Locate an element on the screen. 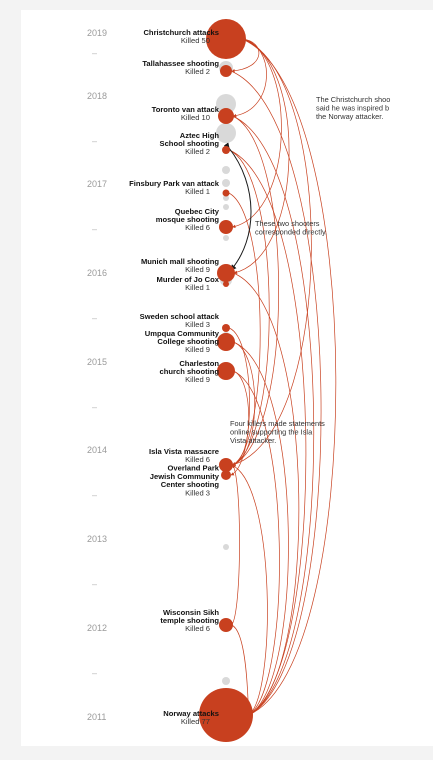  event-name: Overland Park is located at coordinates (194, 468).